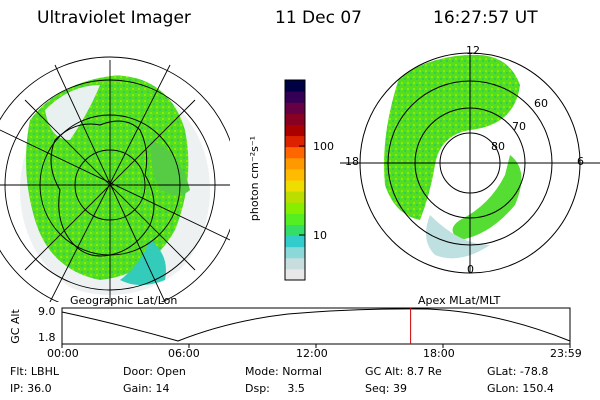  Describe the element at coordinates (320, 235) in the screenshot. I see `colorbar-label-10: 10` at that location.